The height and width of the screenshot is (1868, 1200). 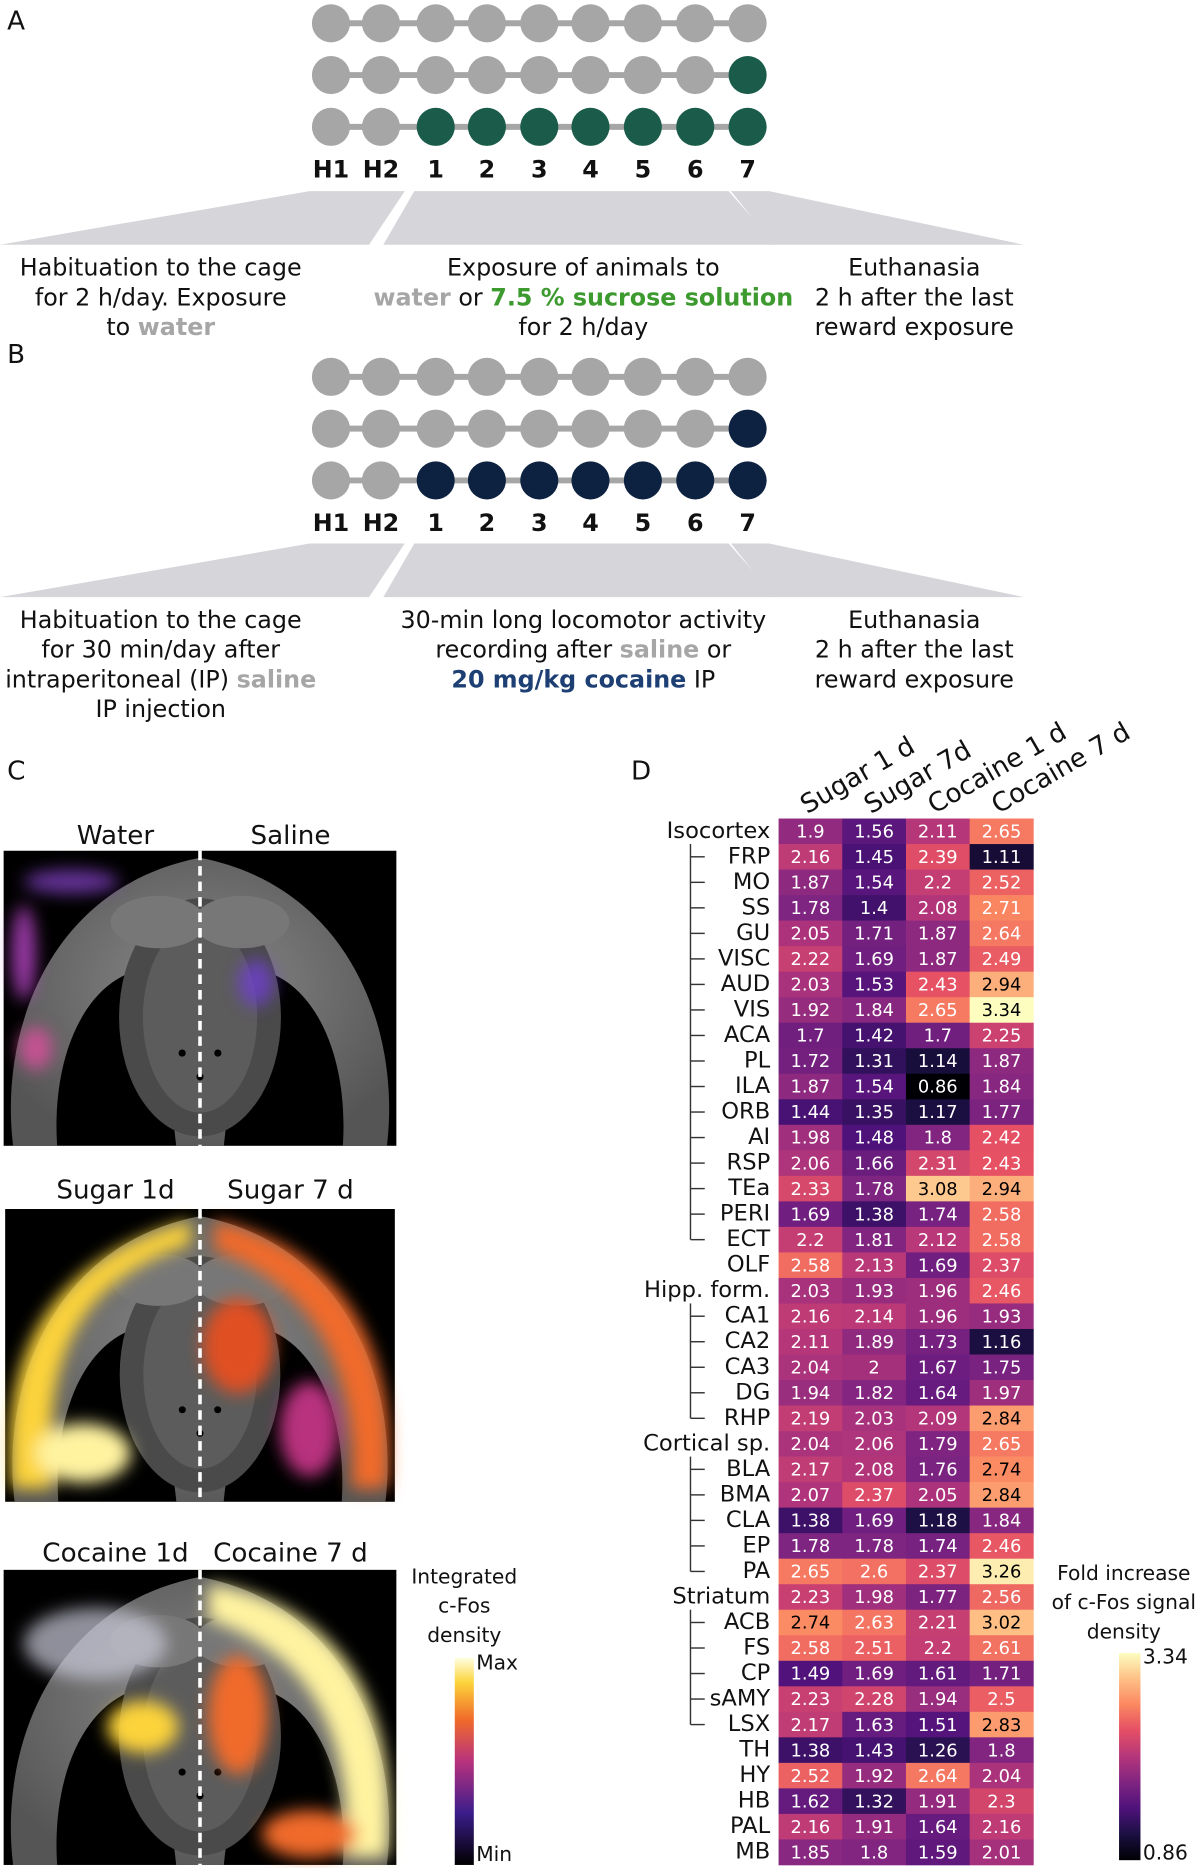 What do you see at coordinates (1124, 1631) in the screenshot?
I see `colorbar-title: density` at bounding box center [1124, 1631].